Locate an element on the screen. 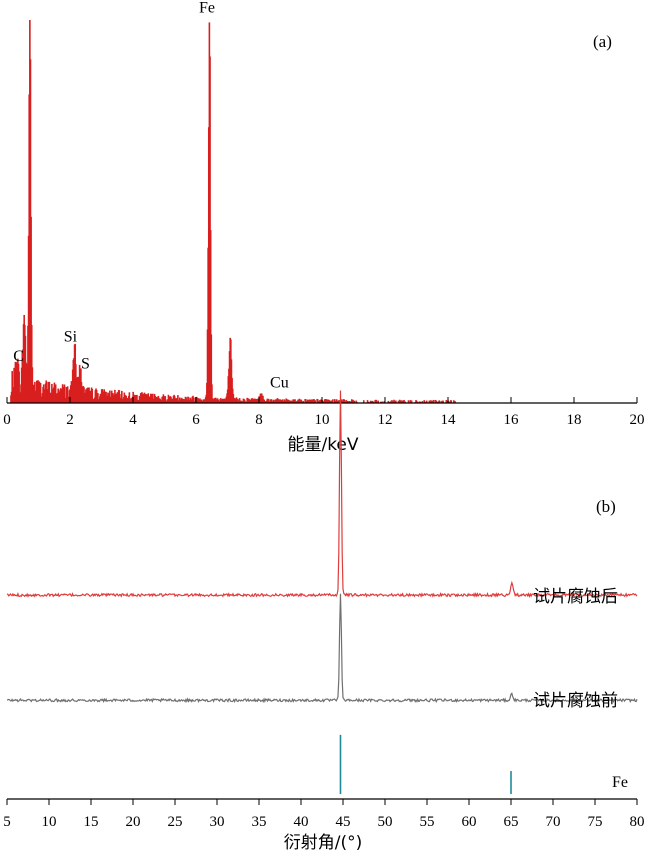 This screenshot has width=650, height=858. element-label: C is located at coordinates (18, 356).